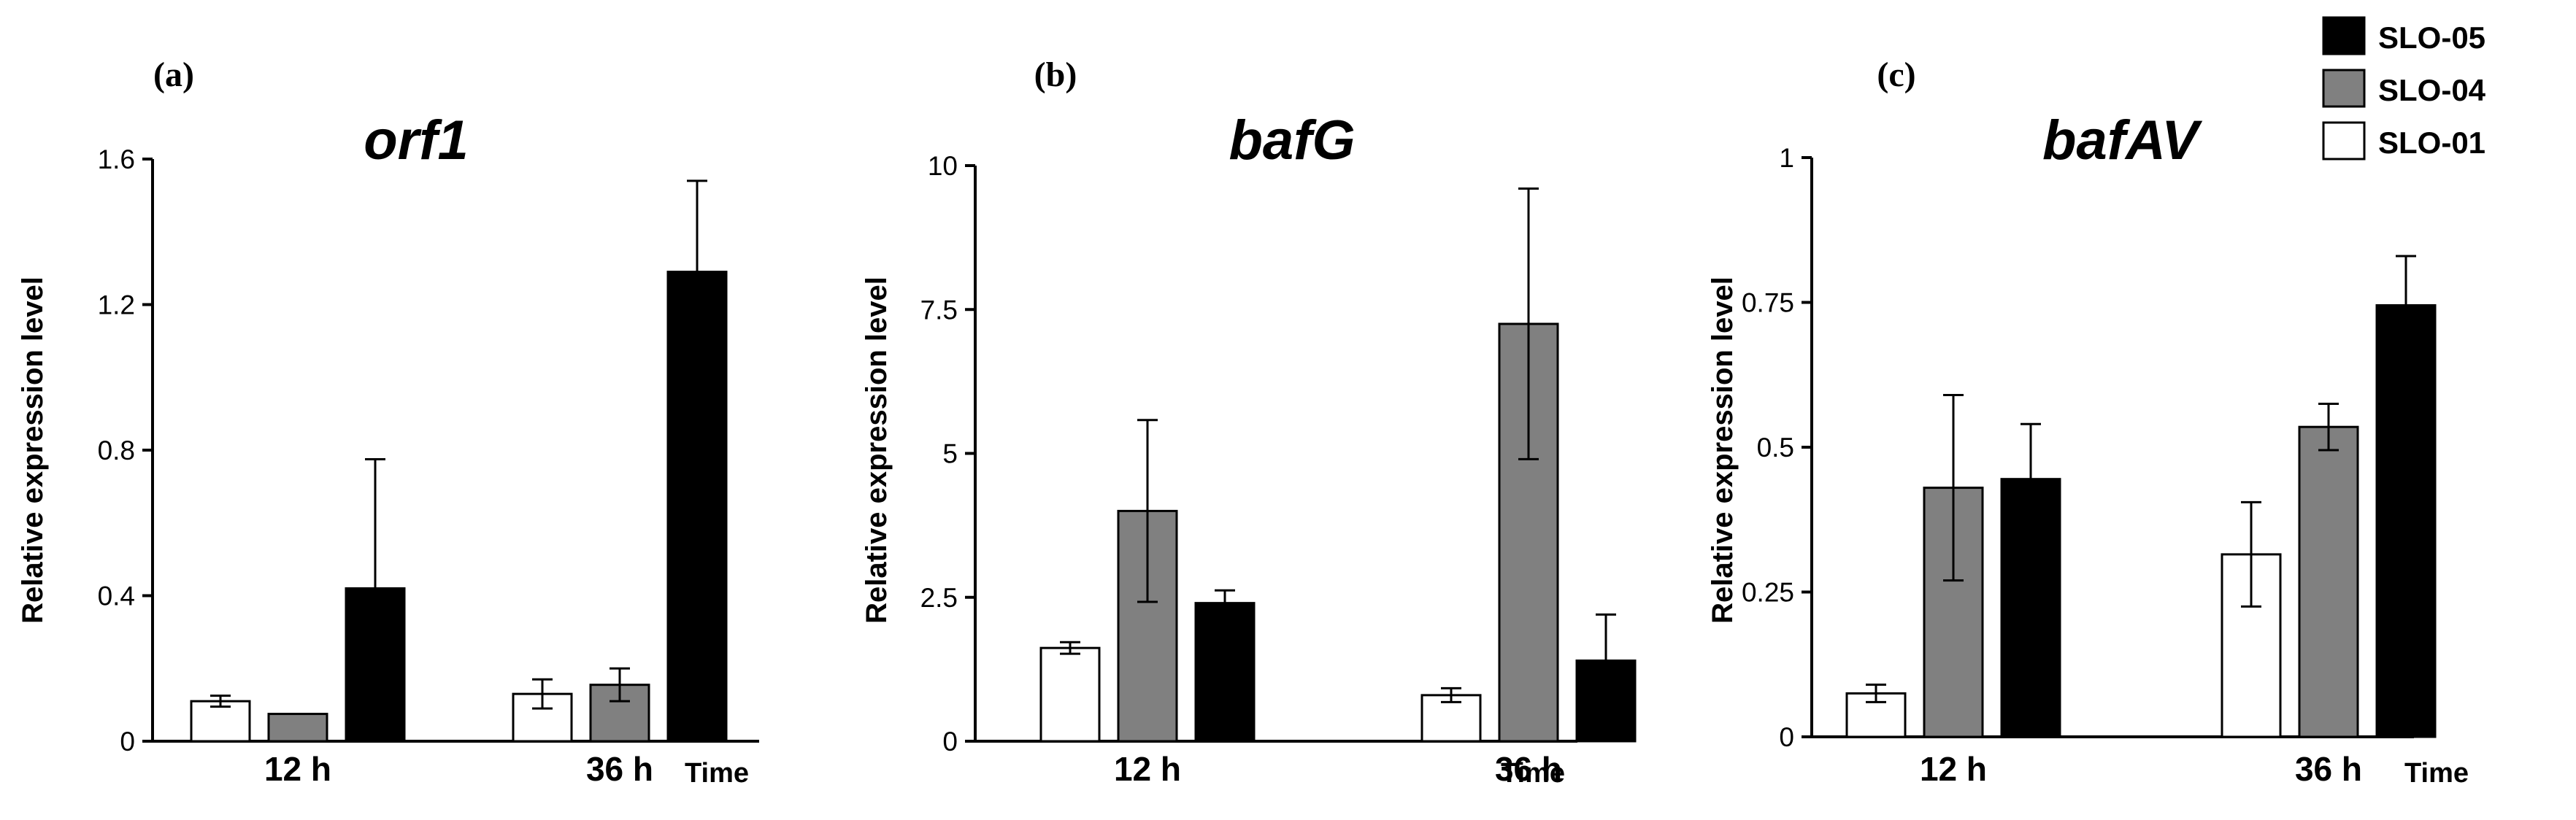 The image size is (2576, 820). Describe the element at coordinates (416, 140) in the screenshot. I see `chart-title: orf1` at that location.